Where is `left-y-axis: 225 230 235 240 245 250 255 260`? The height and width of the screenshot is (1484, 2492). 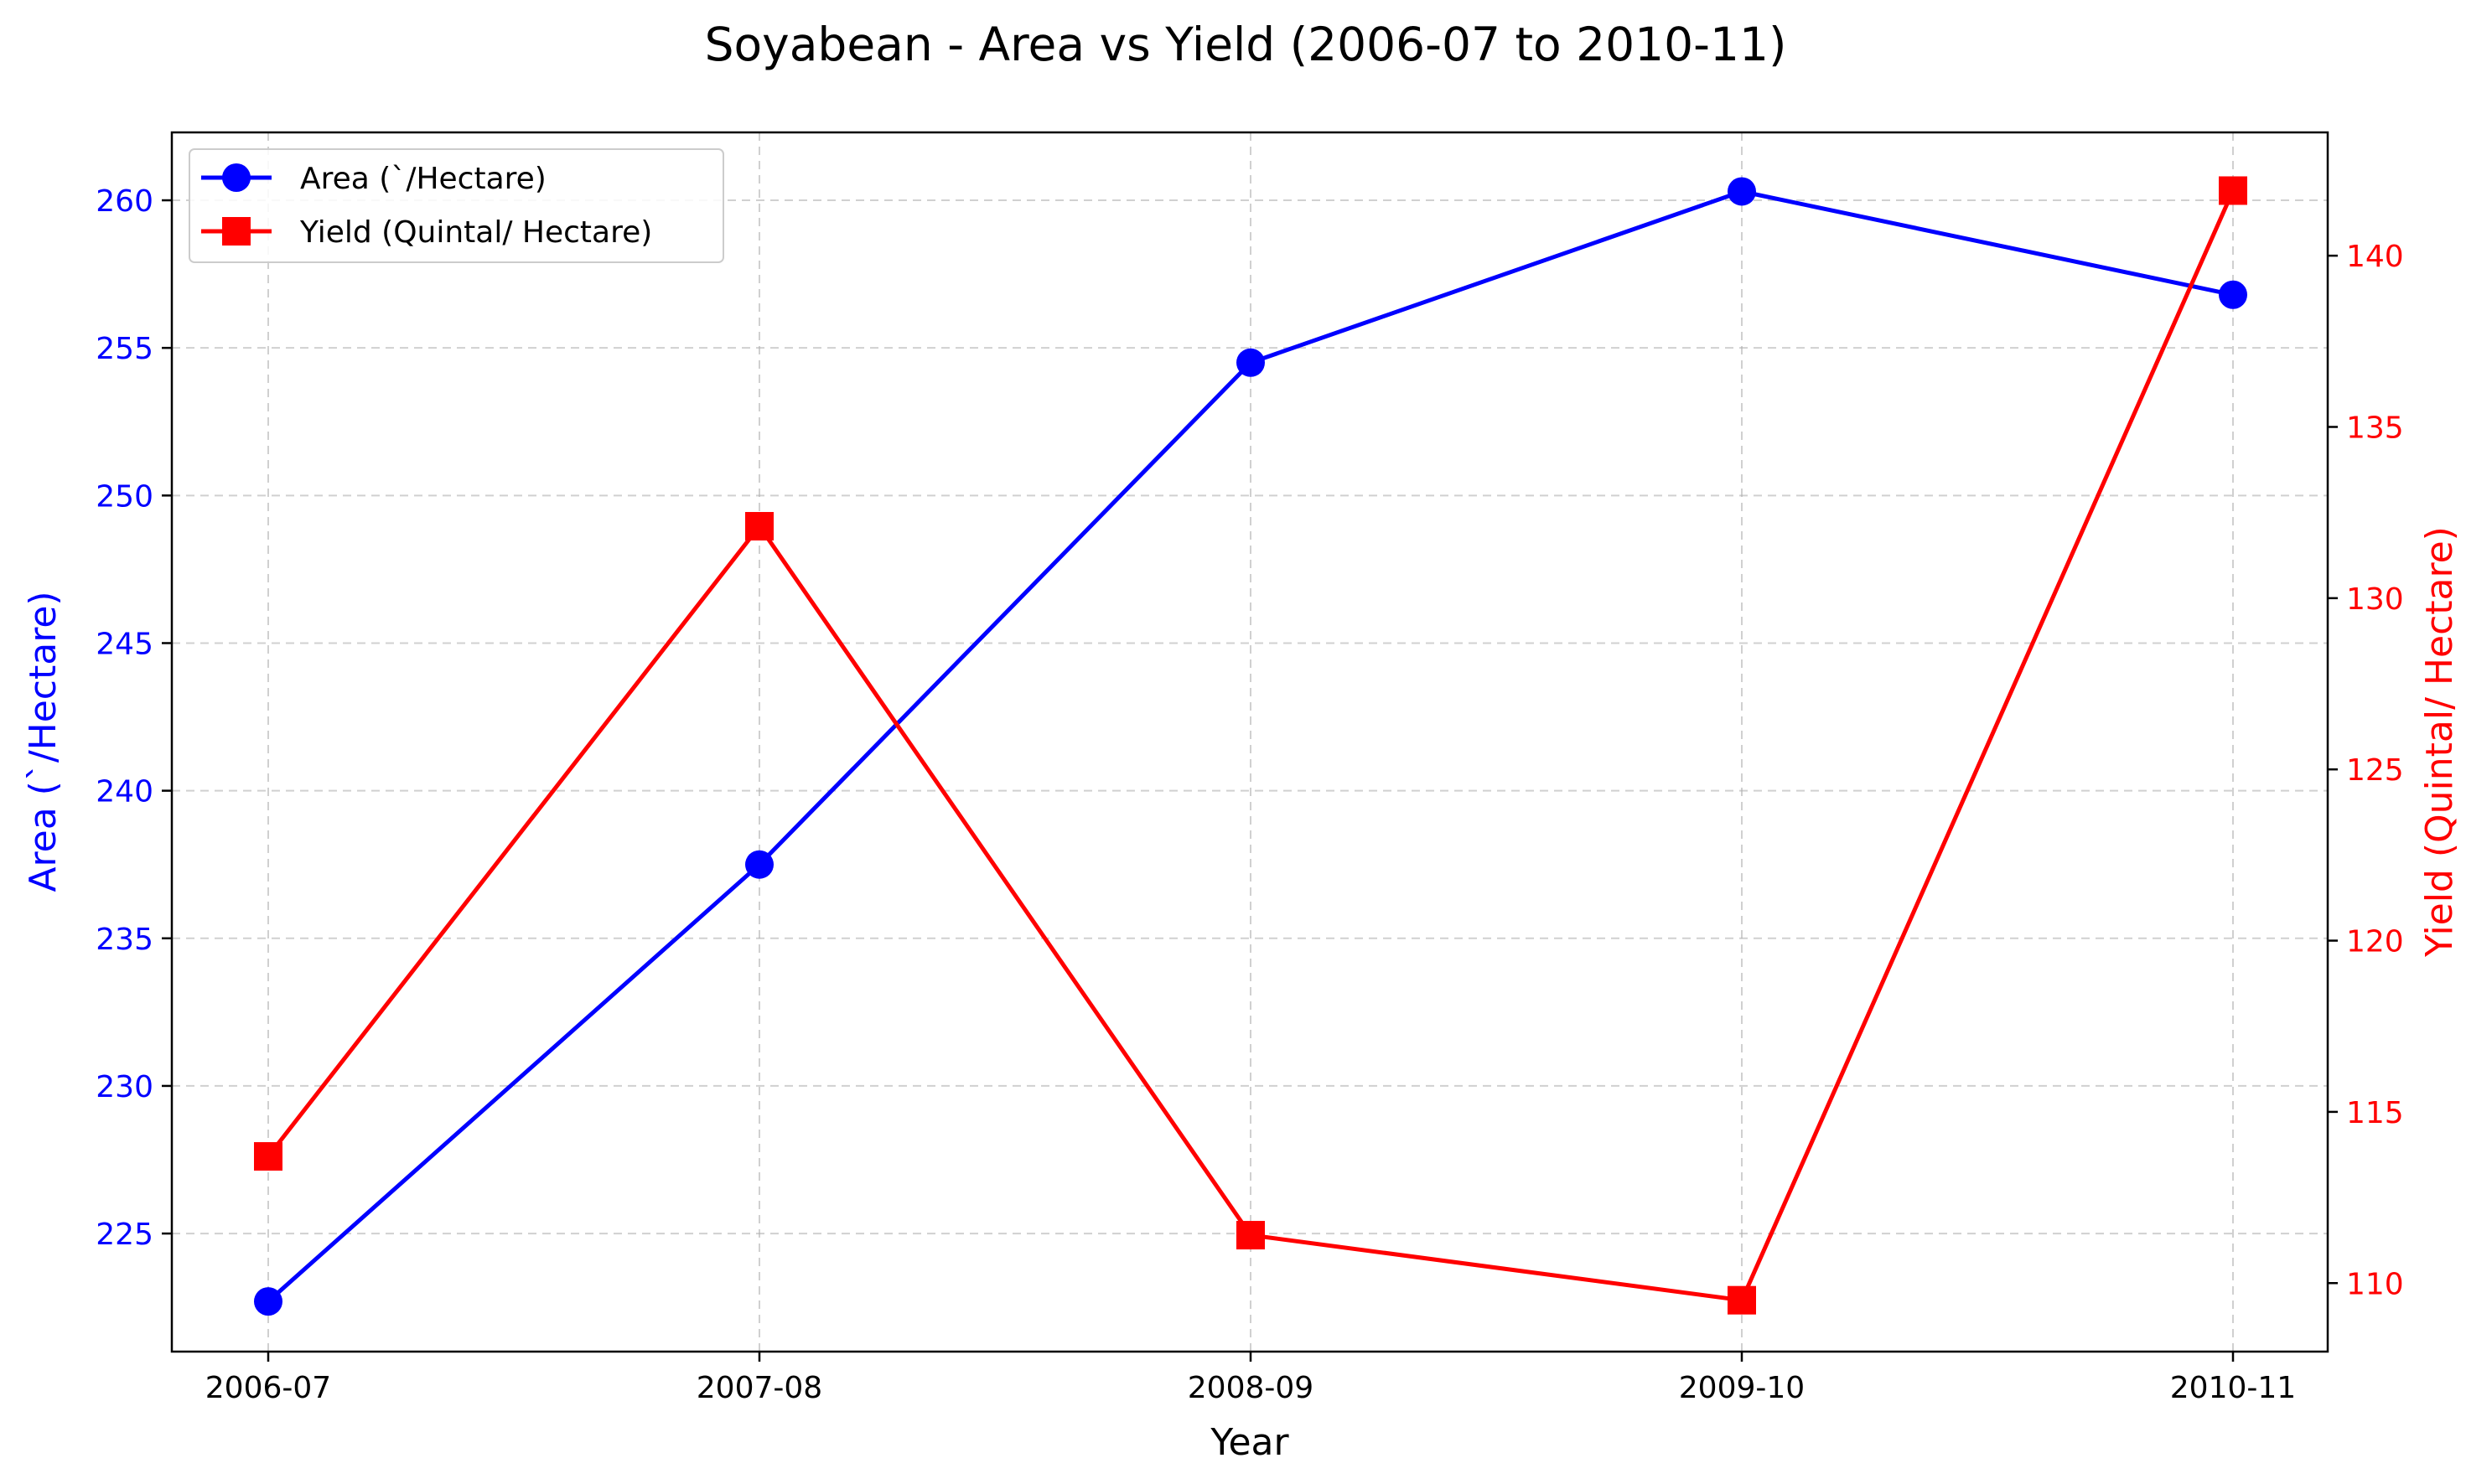
left-y-axis: 225 230 235 240 245 250 255 260 is located at coordinates (134, 718).